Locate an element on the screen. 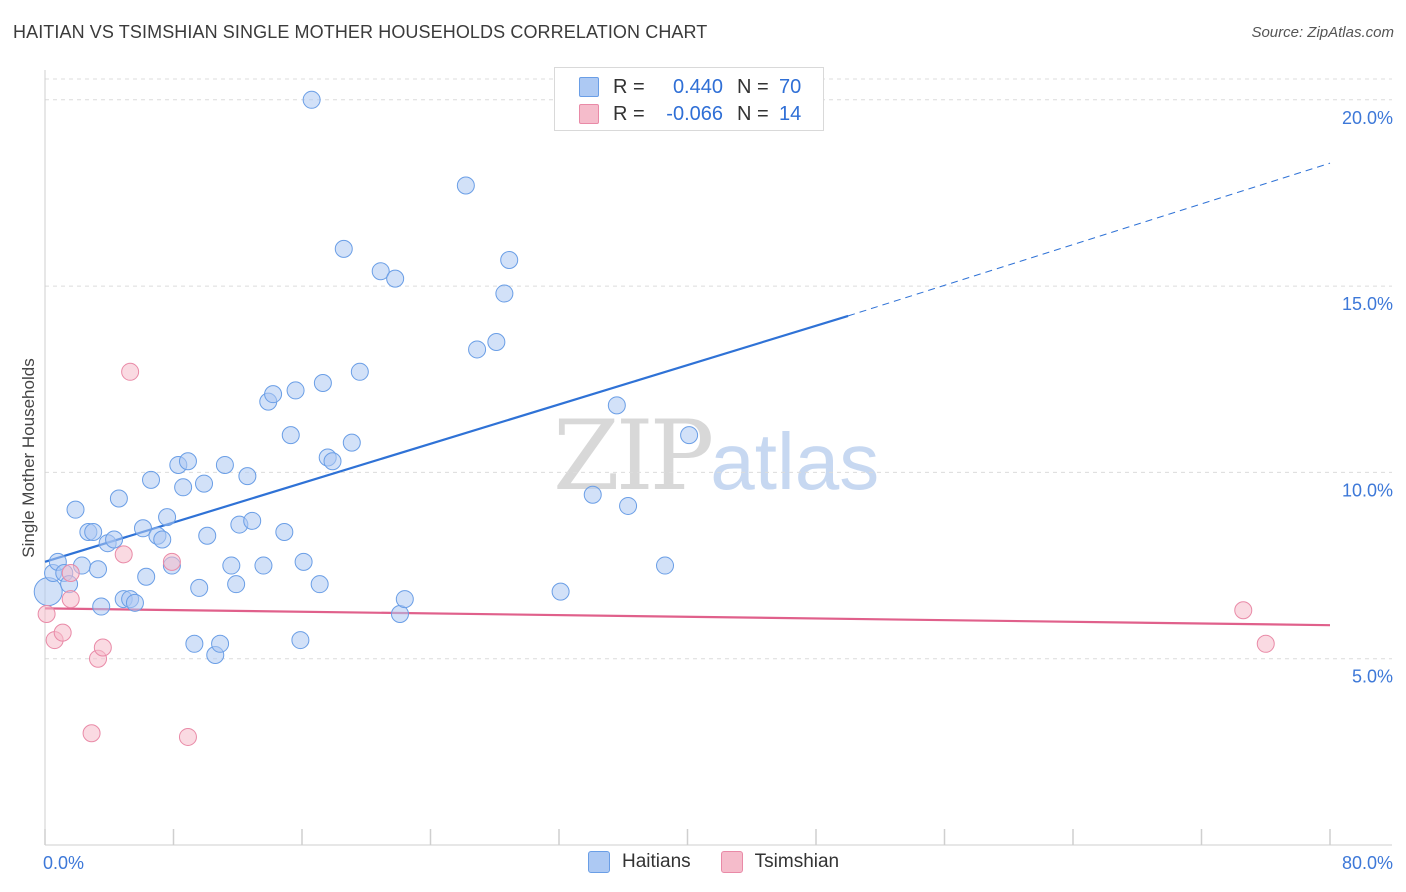  haitians-legend-swatch is located at coordinates (599, 862).